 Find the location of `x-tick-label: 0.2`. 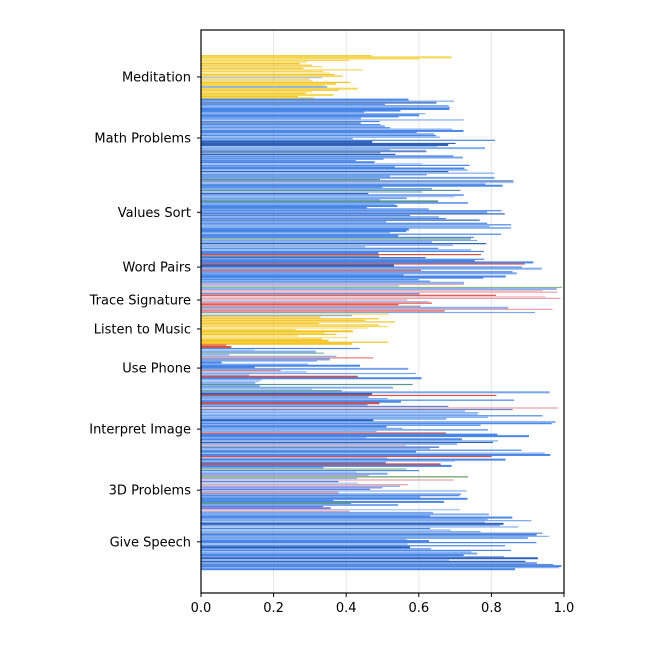

x-tick-label: 0.2 is located at coordinates (273, 608).